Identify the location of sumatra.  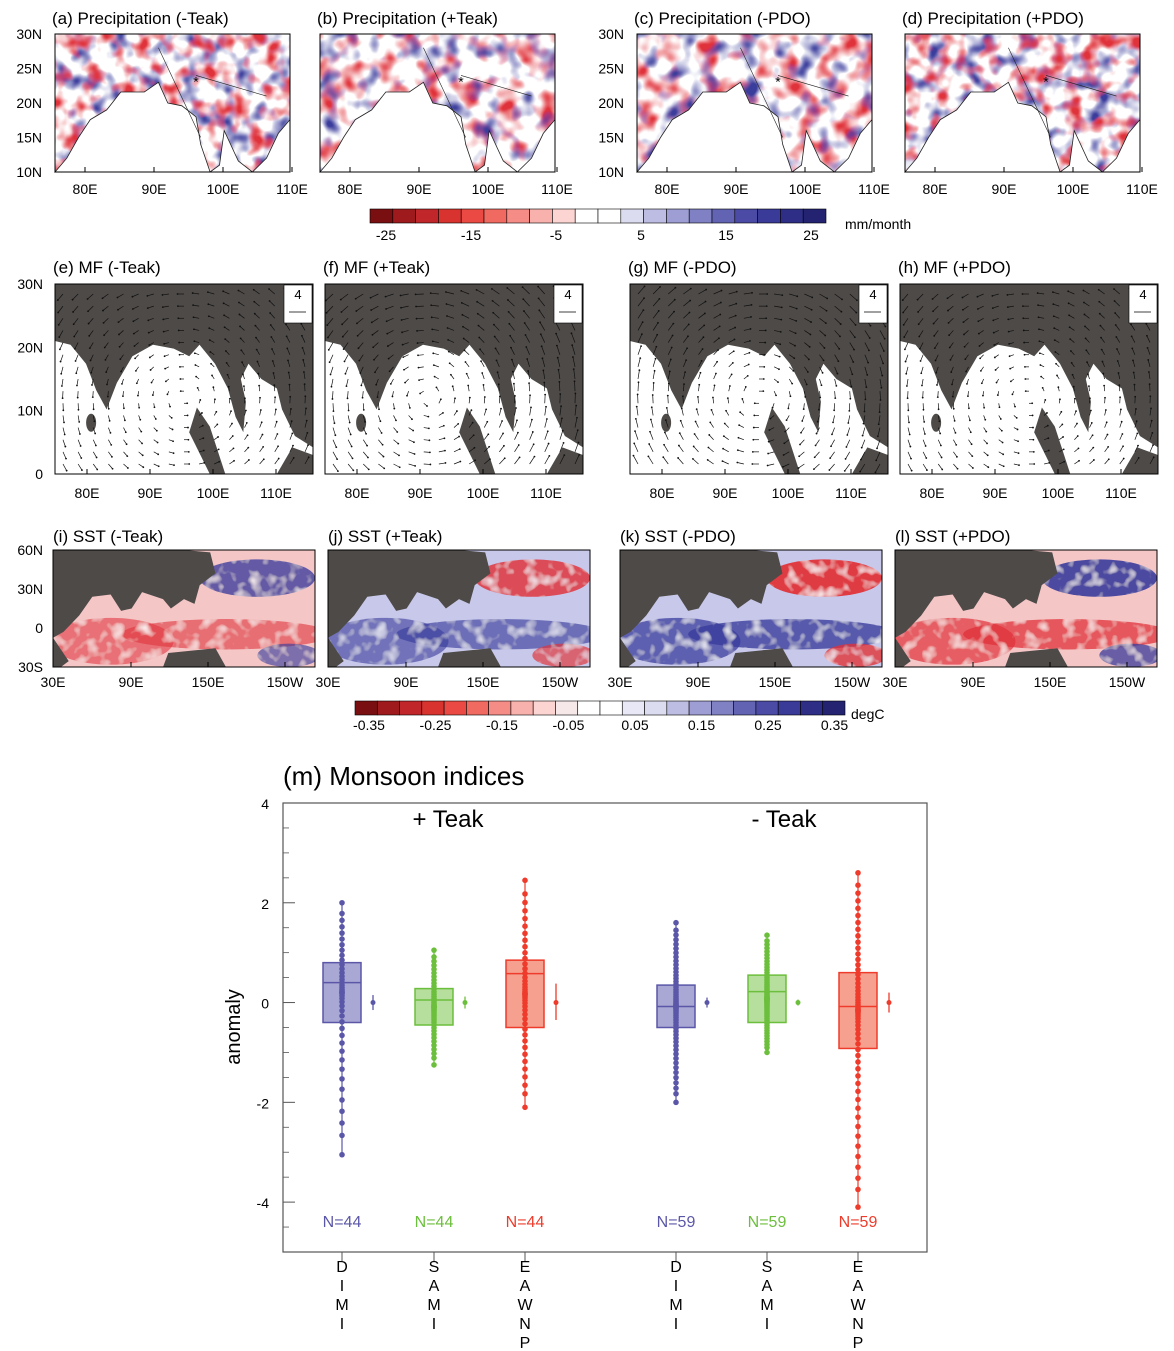
(1052, 440).